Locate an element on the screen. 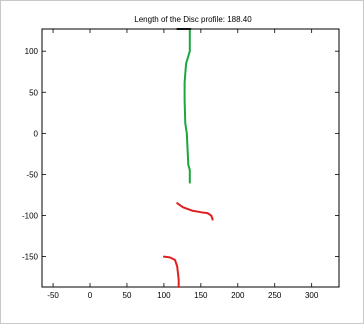  y-tick-label: -50 is located at coordinates (32, 174).